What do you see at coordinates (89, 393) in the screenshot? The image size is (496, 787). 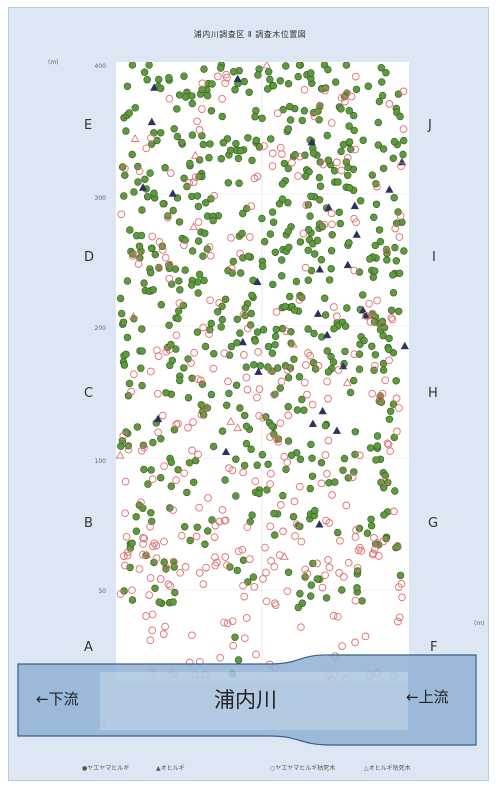 I see `zone-label-left: C` at bounding box center [89, 393].